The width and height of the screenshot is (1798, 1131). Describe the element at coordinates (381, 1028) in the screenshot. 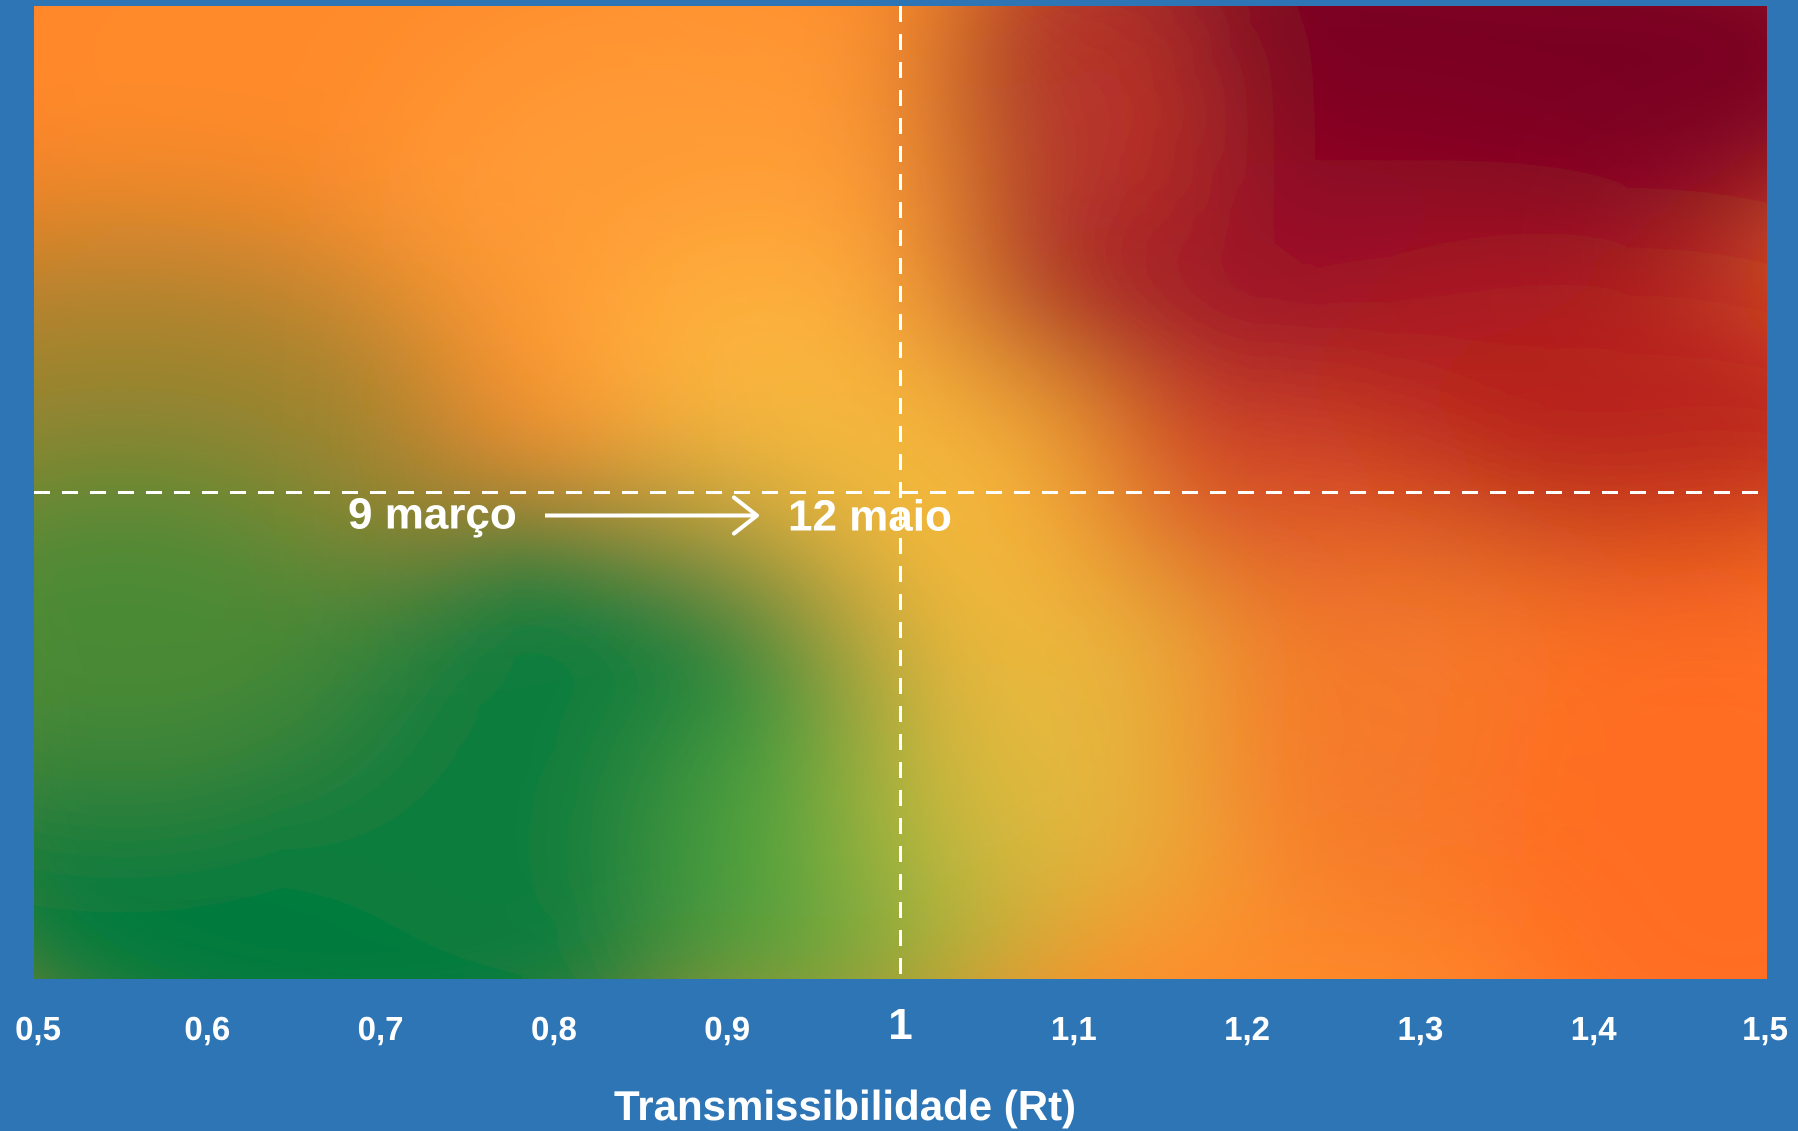

I see `x-tick-label: 0,7` at that location.